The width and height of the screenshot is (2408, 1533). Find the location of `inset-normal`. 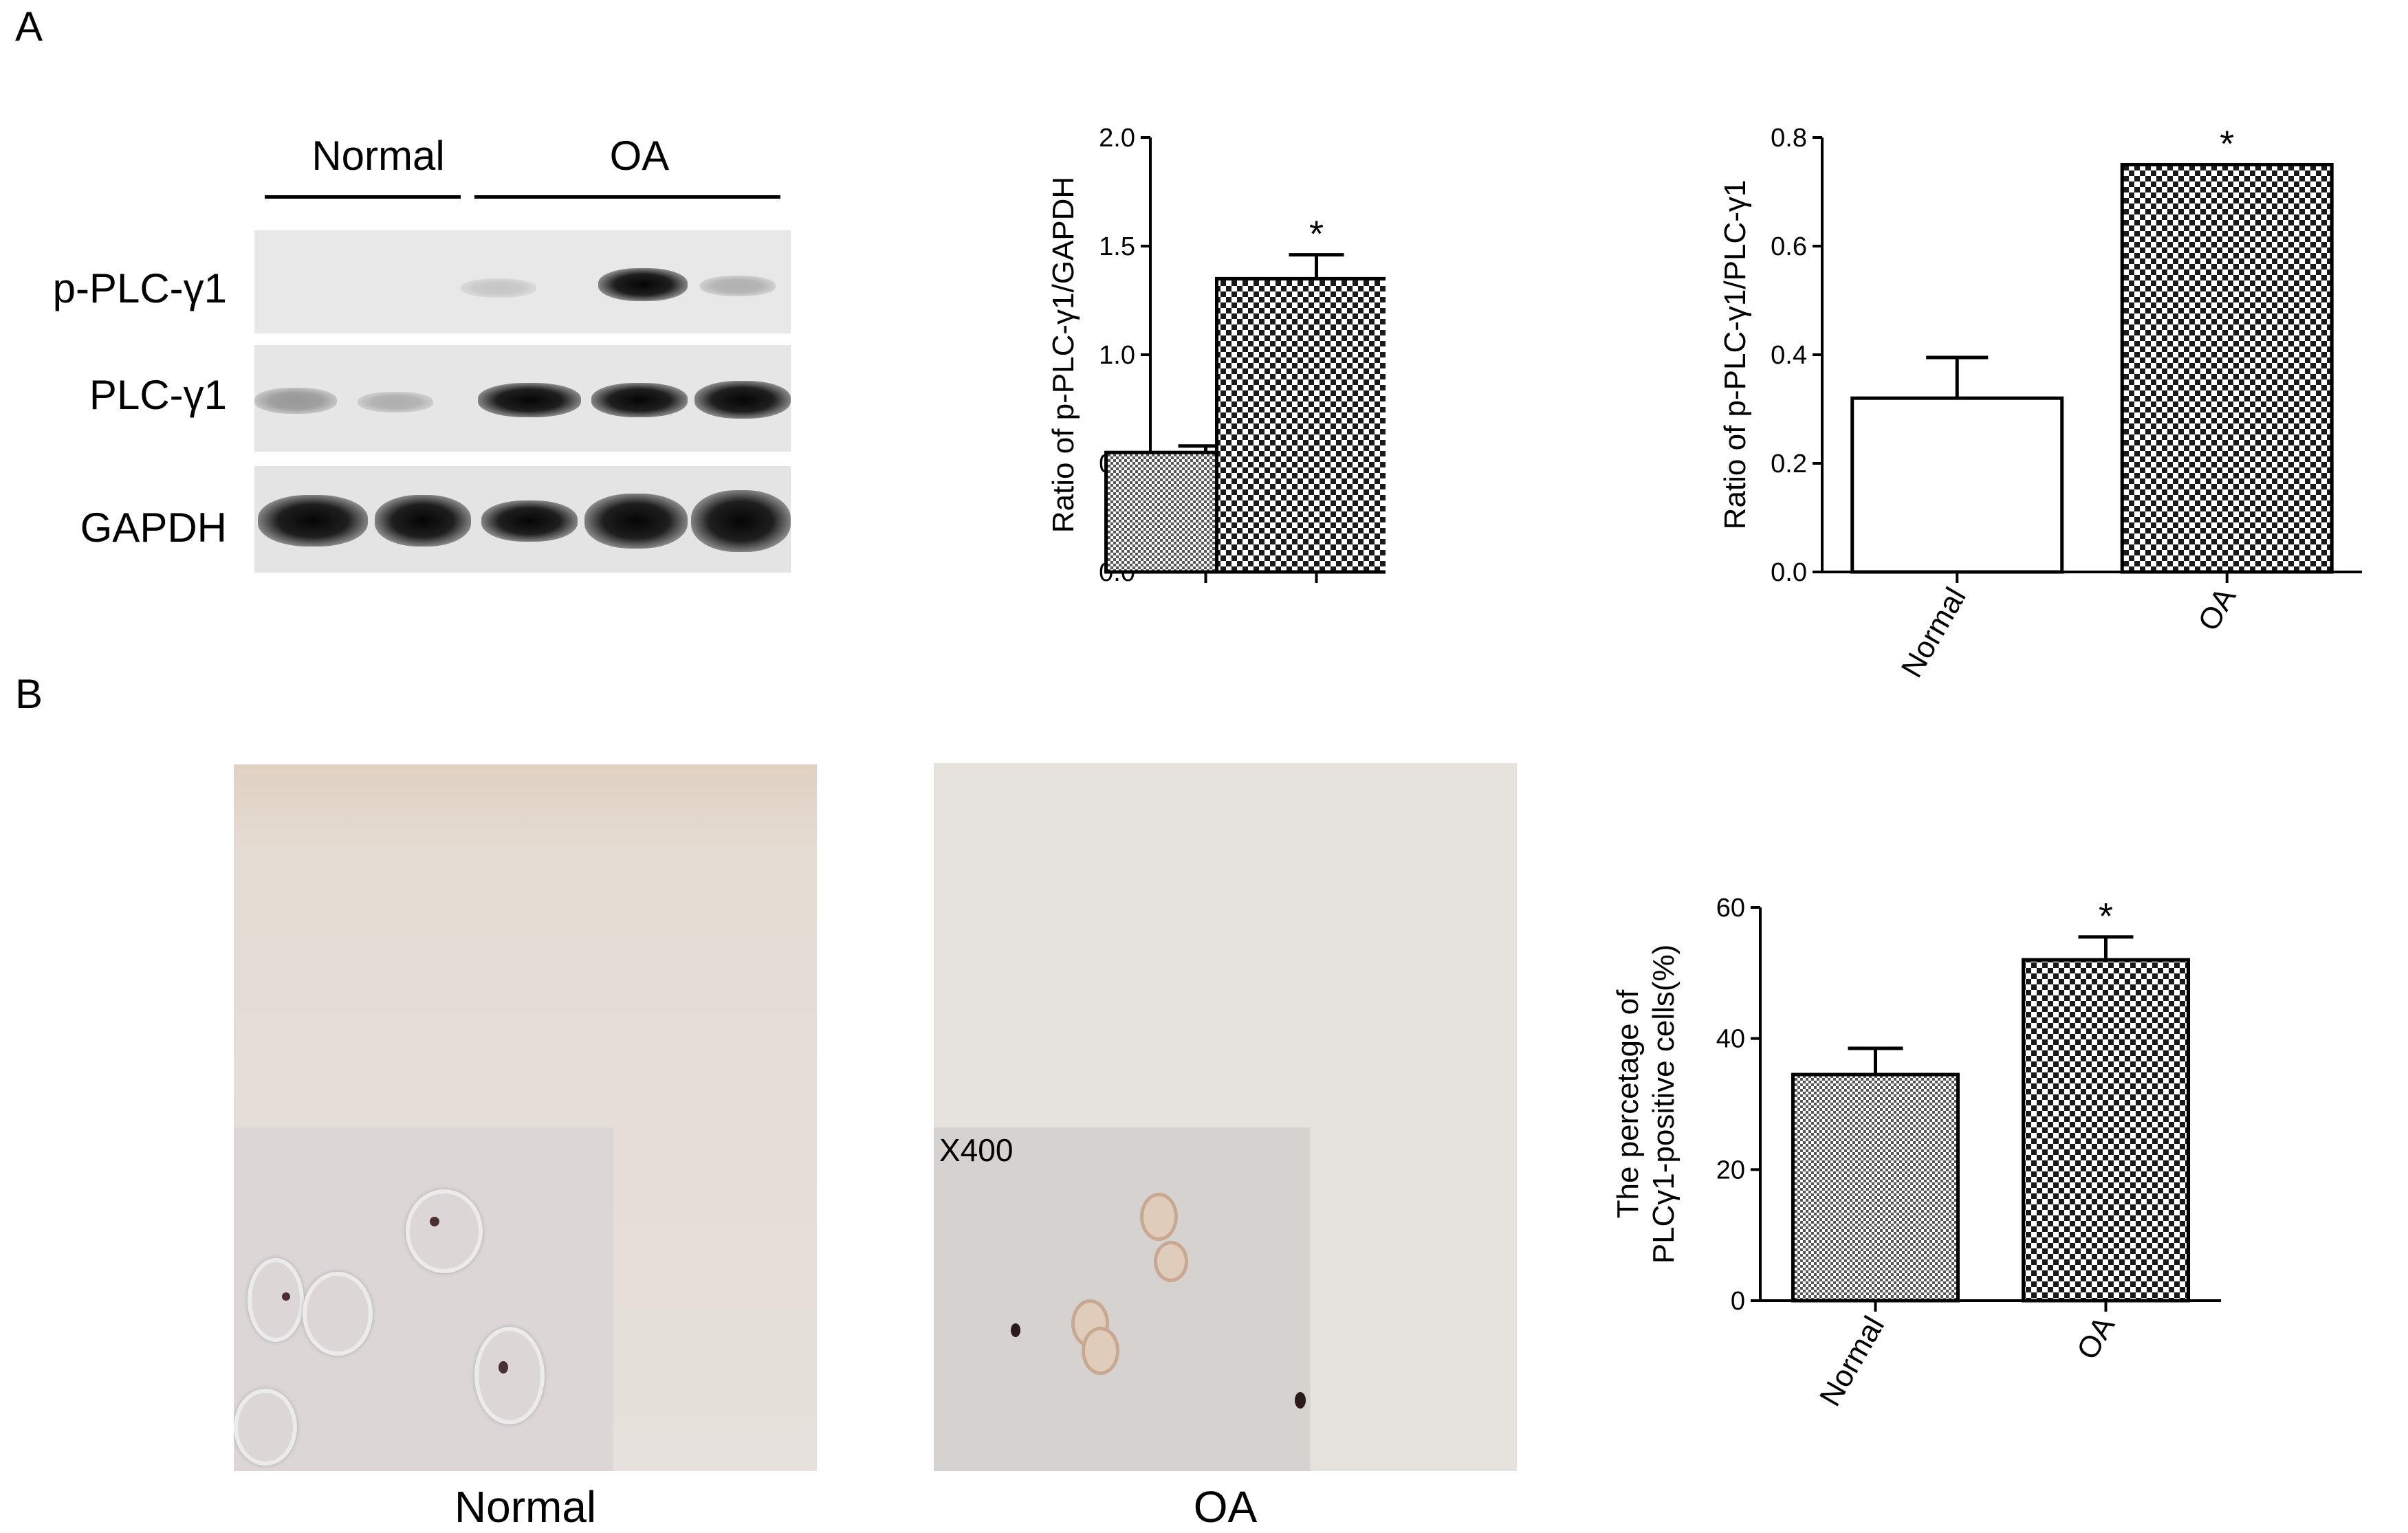

inset-normal is located at coordinates (423, 1299).